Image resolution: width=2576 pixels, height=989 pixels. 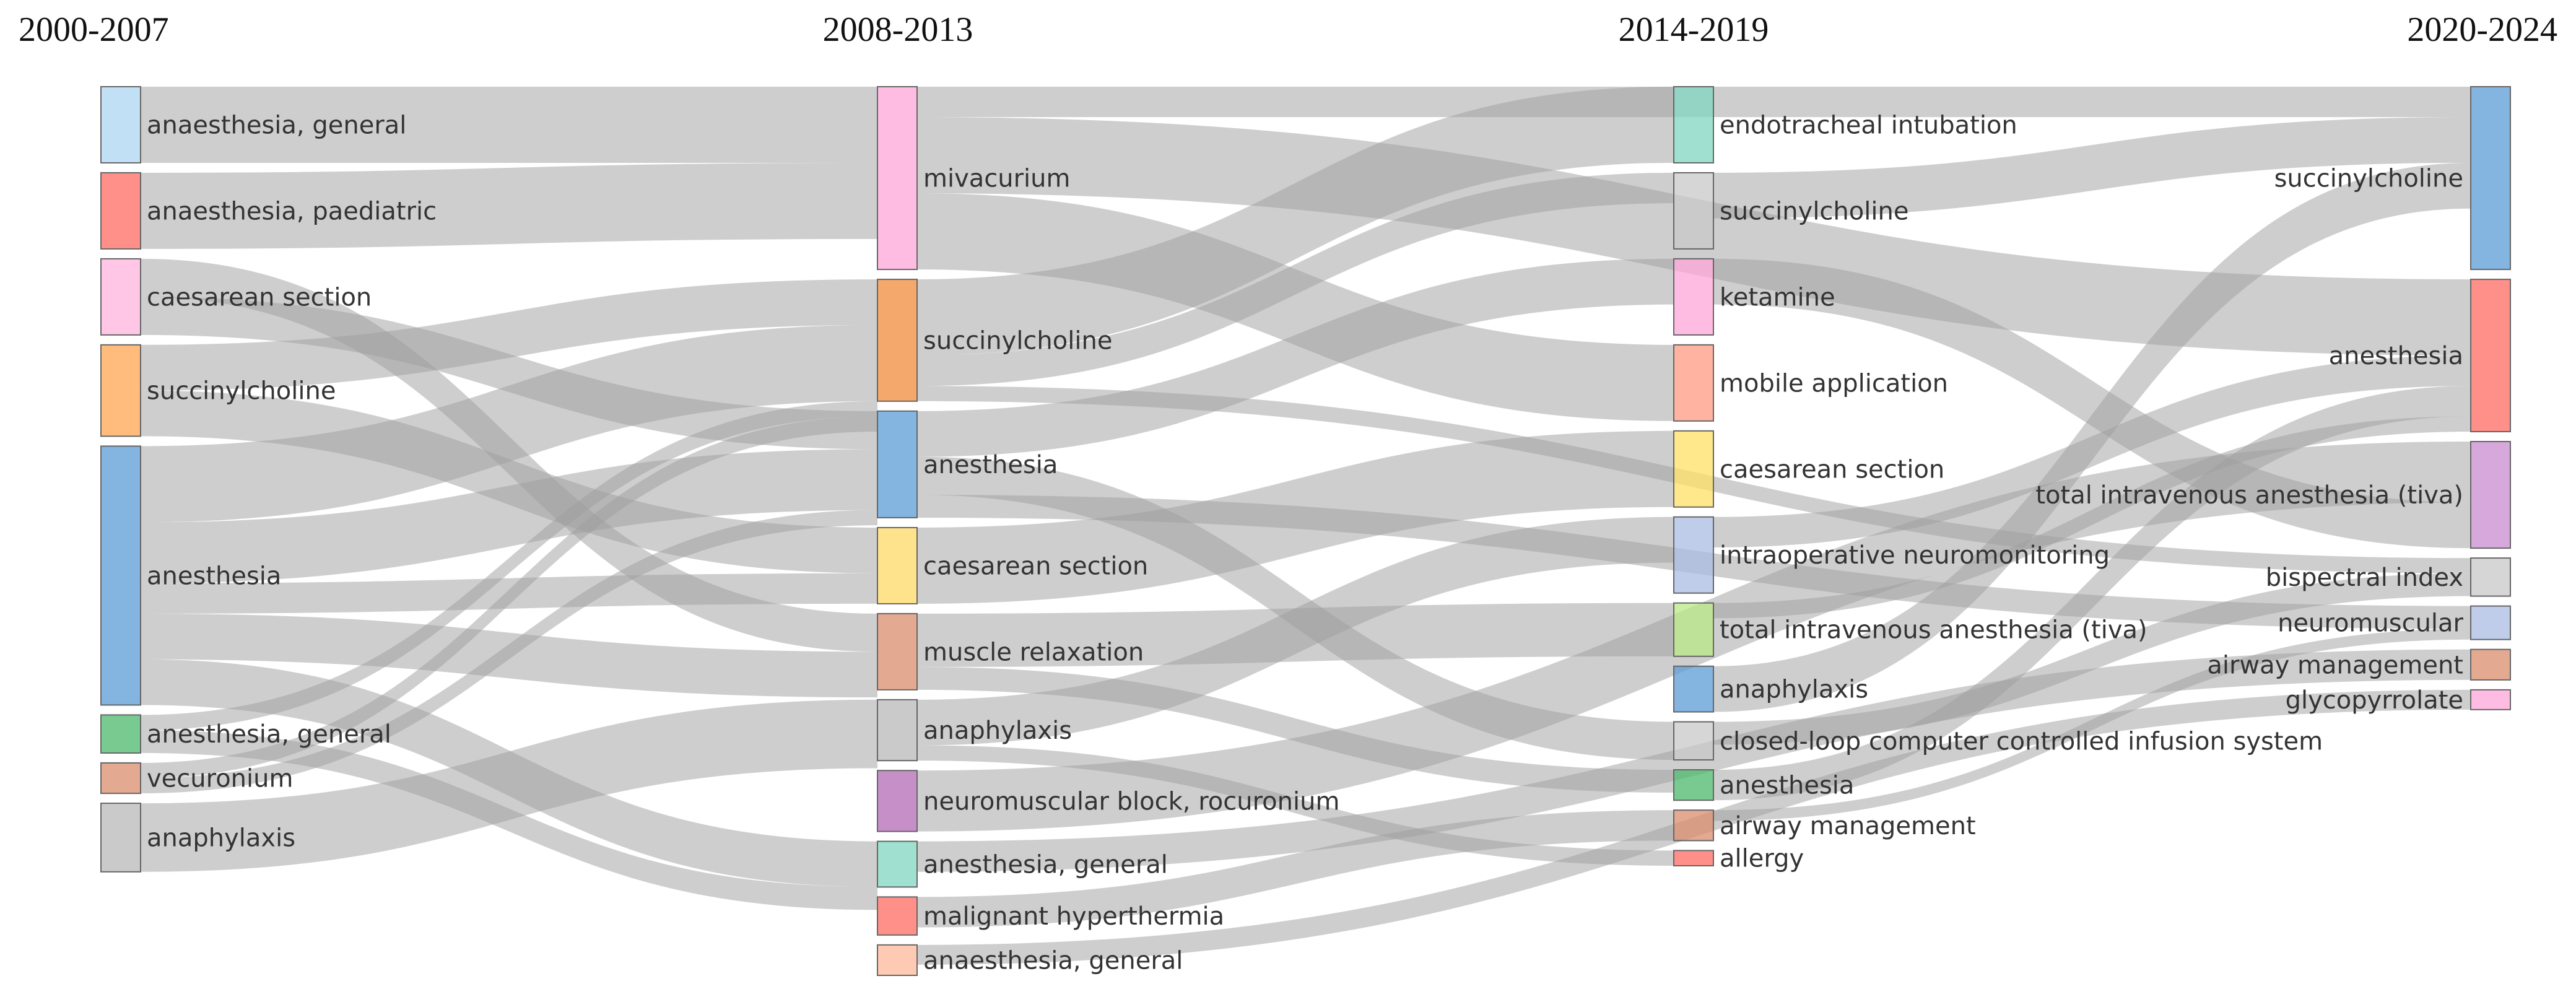 I want to click on link-b_anes-to-c_loop, so click(x=1295, y=608).